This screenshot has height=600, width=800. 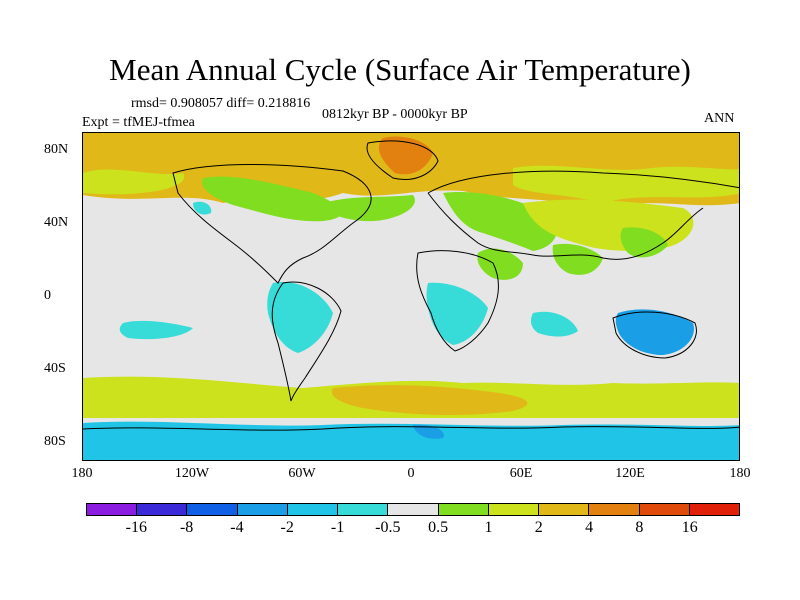 I want to click on season-label: ANN, so click(x=719, y=118).